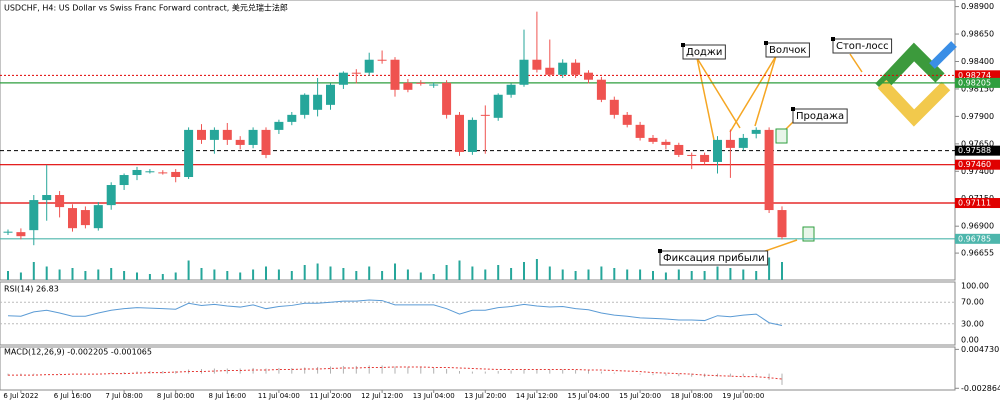 The height and width of the screenshot is (400, 1000). Describe the element at coordinates (977, 6) in the screenshot. I see `y-tick-label: 0.98900` at that location.